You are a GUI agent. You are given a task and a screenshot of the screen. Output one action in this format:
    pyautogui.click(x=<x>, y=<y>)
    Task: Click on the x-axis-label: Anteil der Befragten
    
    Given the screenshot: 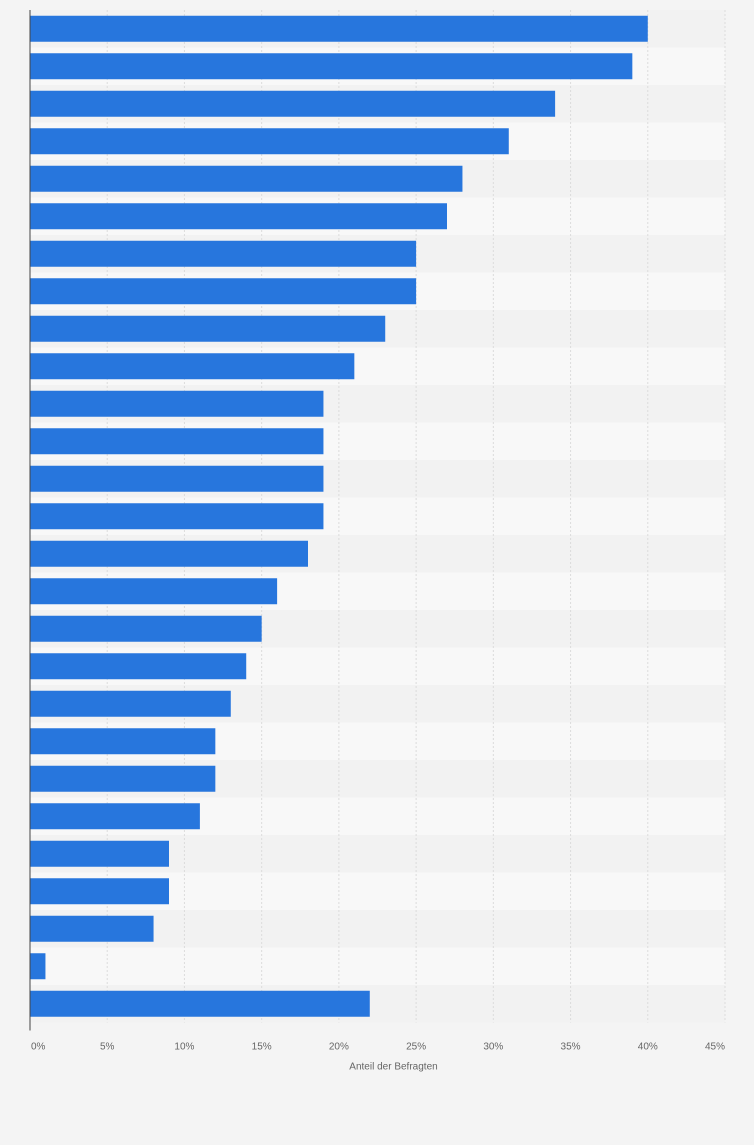 What is the action you would take?
    pyautogui.click(x=393, y=1067)
    